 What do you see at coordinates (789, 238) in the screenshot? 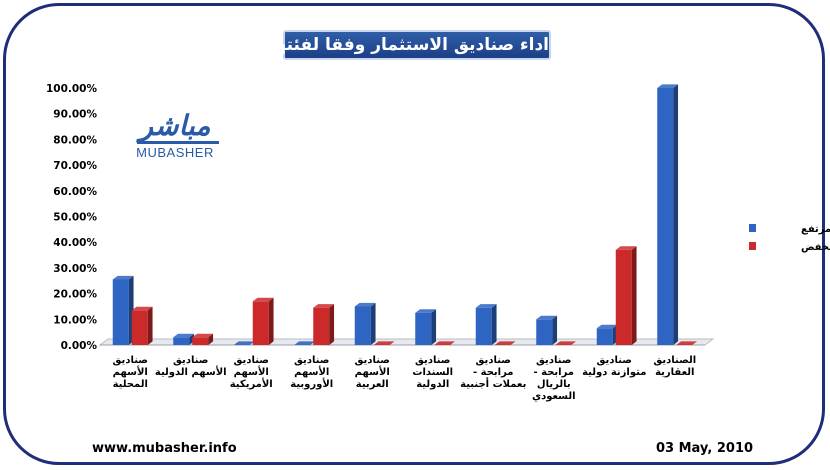
I see `legend: مرتفع منخفض` at bounding box center [789, 238].